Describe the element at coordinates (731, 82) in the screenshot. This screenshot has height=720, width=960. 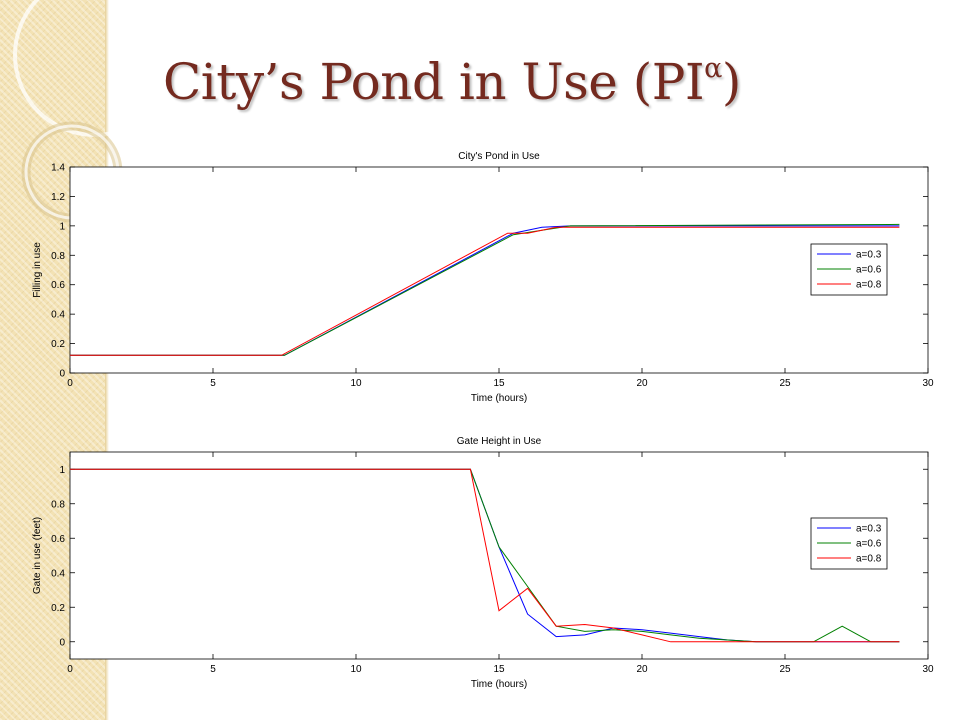
I see `slide-title-end: )` at that location.